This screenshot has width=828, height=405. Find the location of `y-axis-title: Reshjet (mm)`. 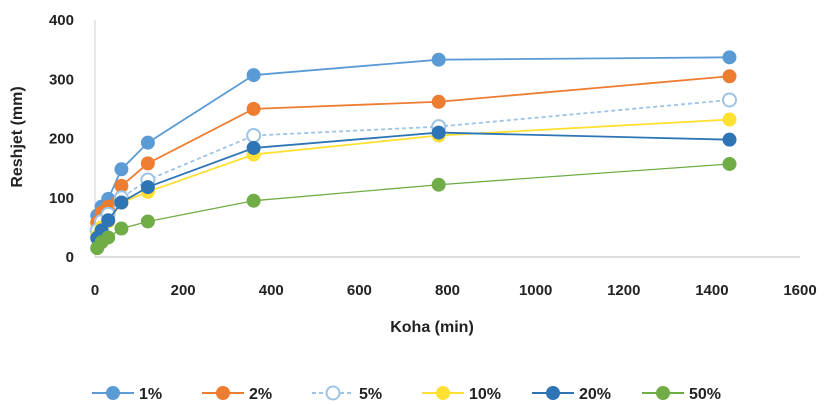

y-axis-title: Reshjet (mm) is located at coordinates (17, 136).